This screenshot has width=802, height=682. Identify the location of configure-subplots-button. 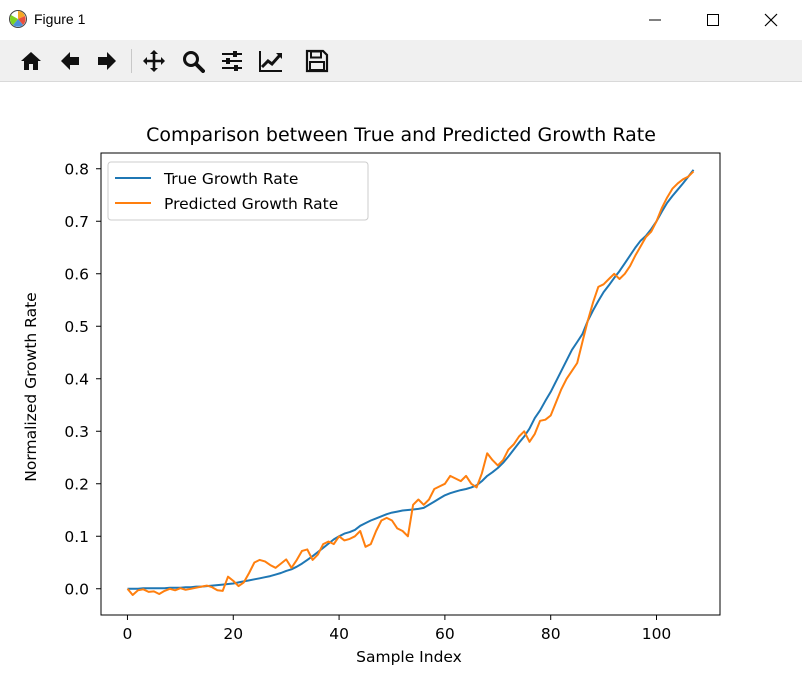
(232, 61).